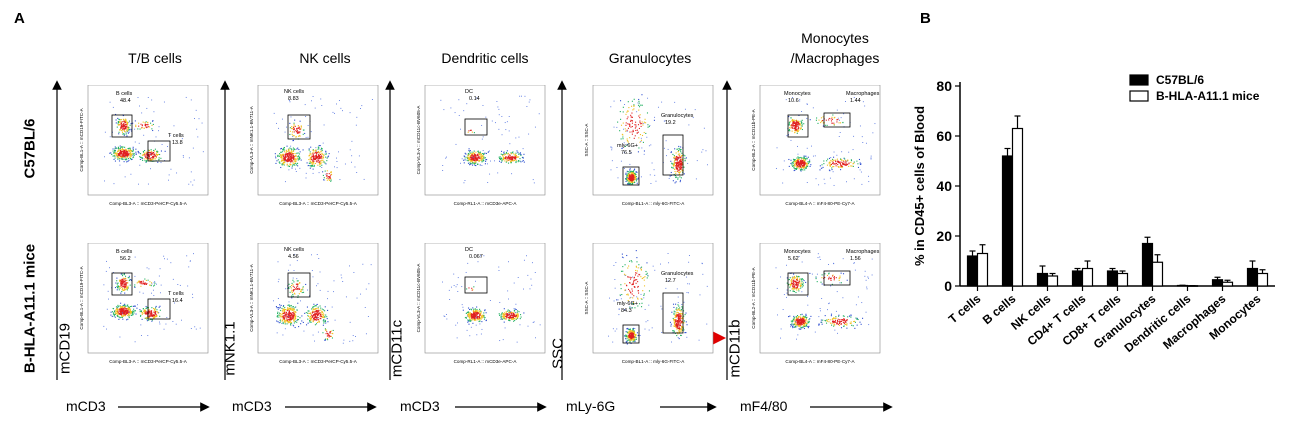 The image size is (1296, 424). I want to click on column-title-tb: T/B cells, so click(155, 58).